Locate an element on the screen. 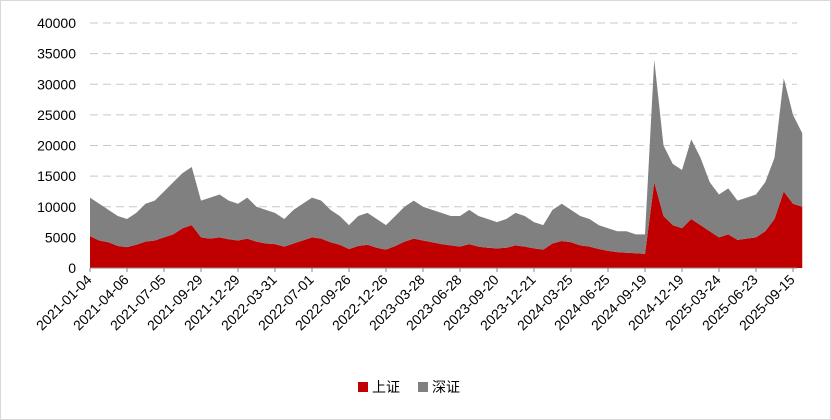 This screenshot has height=420, width=831. y-tick-label: 0 is located at coordinates (72, 268).